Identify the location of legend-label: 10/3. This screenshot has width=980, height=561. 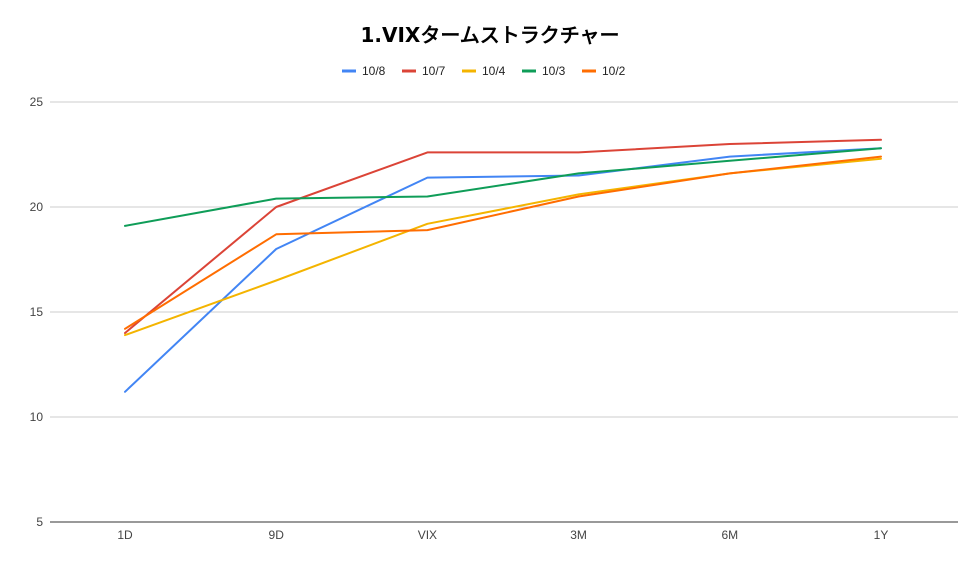
(554, 71).